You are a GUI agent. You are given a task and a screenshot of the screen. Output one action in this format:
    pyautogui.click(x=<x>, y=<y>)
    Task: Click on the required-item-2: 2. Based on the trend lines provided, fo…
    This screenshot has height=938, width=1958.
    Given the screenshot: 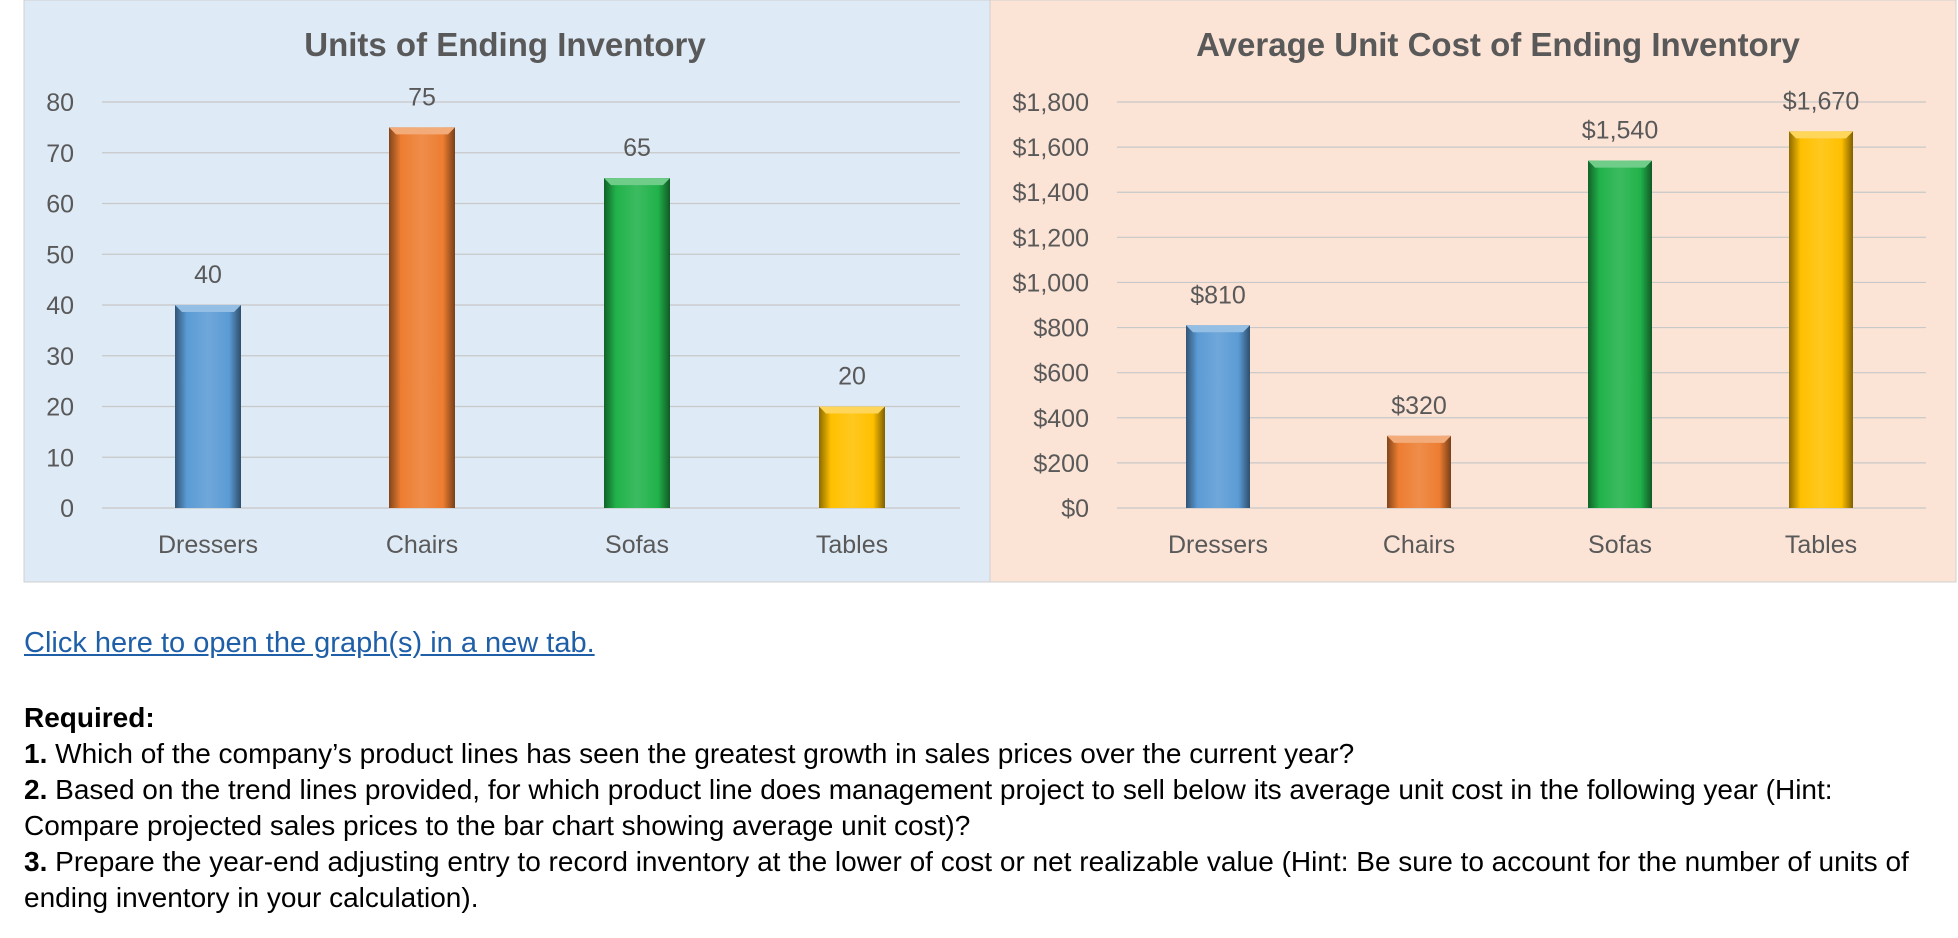 What is the action you would take?
    pyautogui.click(x=928, y=807)
    